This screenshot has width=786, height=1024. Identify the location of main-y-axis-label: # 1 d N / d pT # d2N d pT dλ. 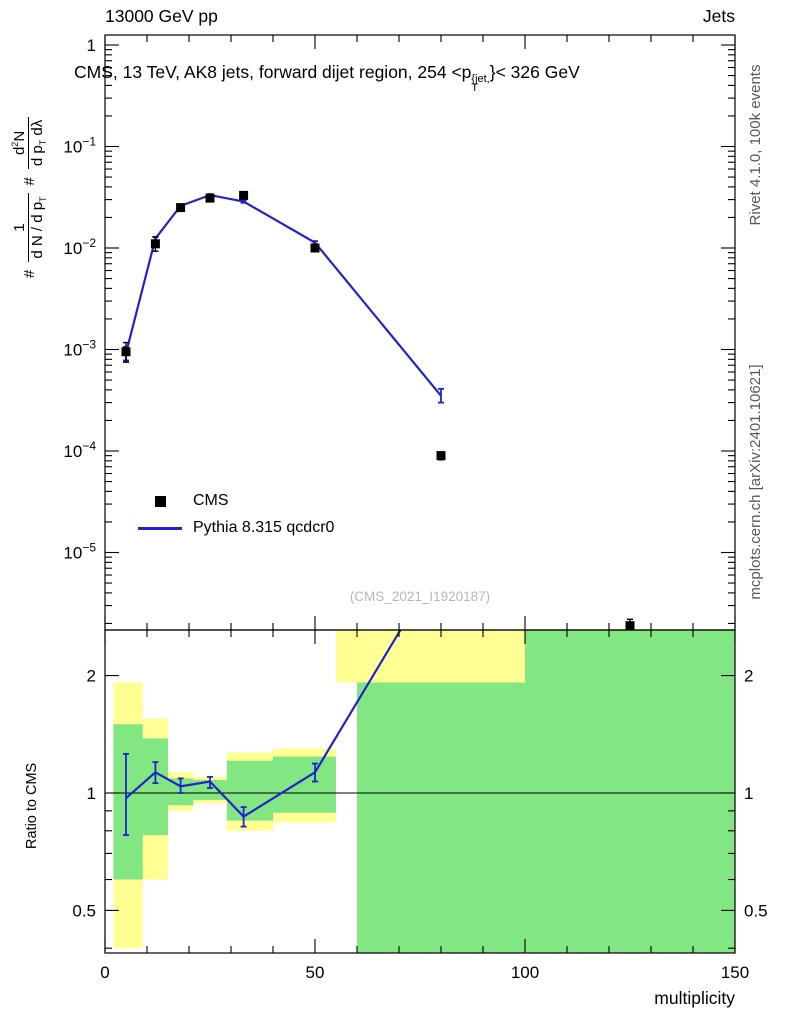
(29, 197).